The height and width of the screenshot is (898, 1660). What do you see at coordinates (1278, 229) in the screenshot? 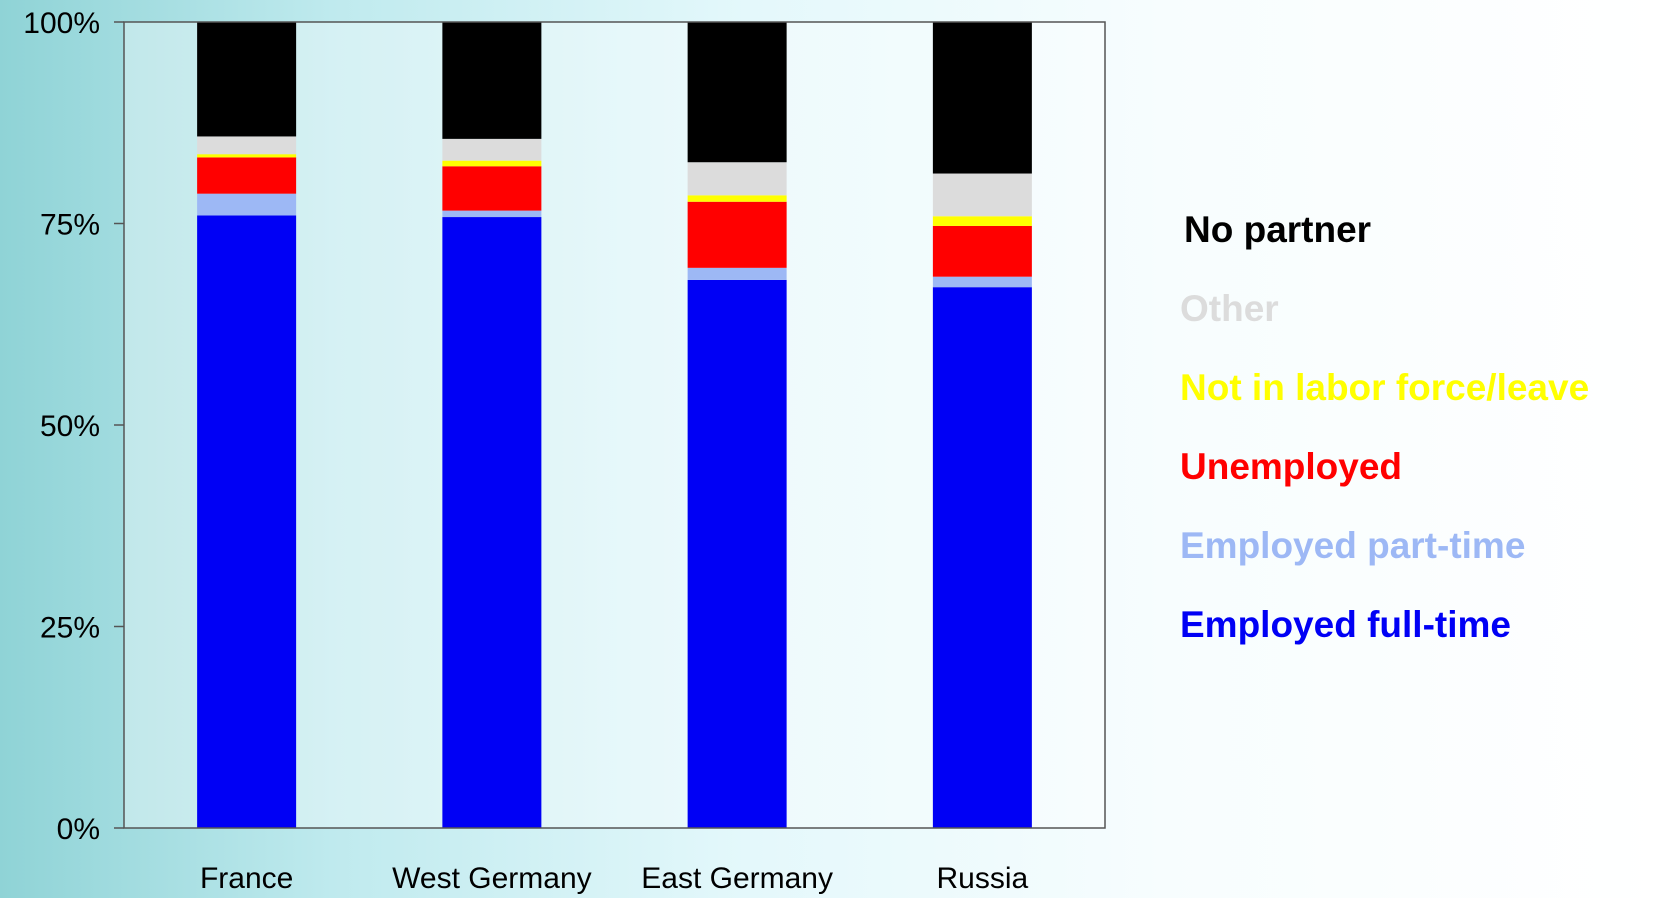
I see `legend-item-no-partner: No partner` at bounding box center [1278, 229].